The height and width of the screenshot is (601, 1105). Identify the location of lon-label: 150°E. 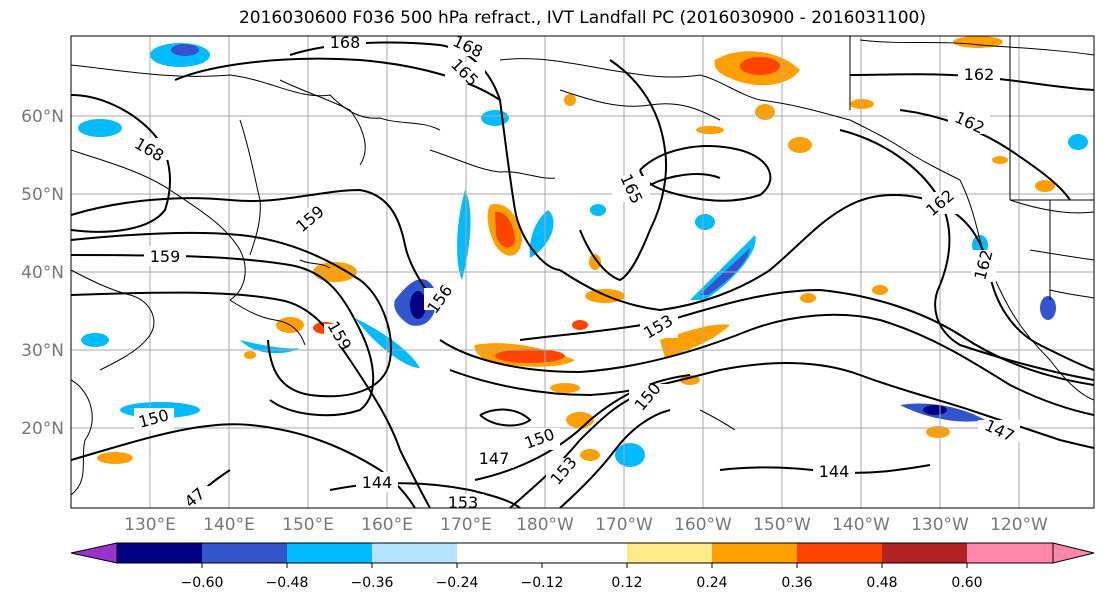
(308, 525).